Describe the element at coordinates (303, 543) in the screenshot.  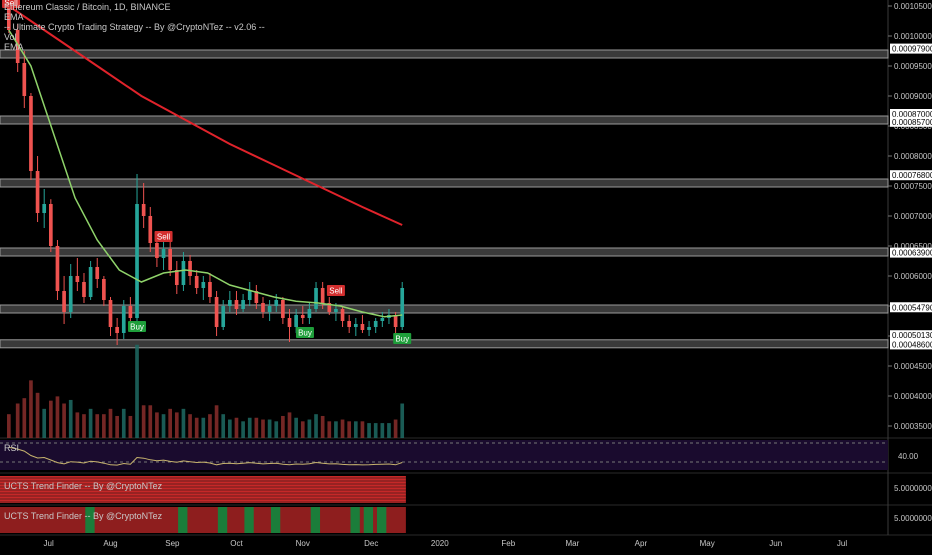
I see `x-tick-label: Nov` at that location.